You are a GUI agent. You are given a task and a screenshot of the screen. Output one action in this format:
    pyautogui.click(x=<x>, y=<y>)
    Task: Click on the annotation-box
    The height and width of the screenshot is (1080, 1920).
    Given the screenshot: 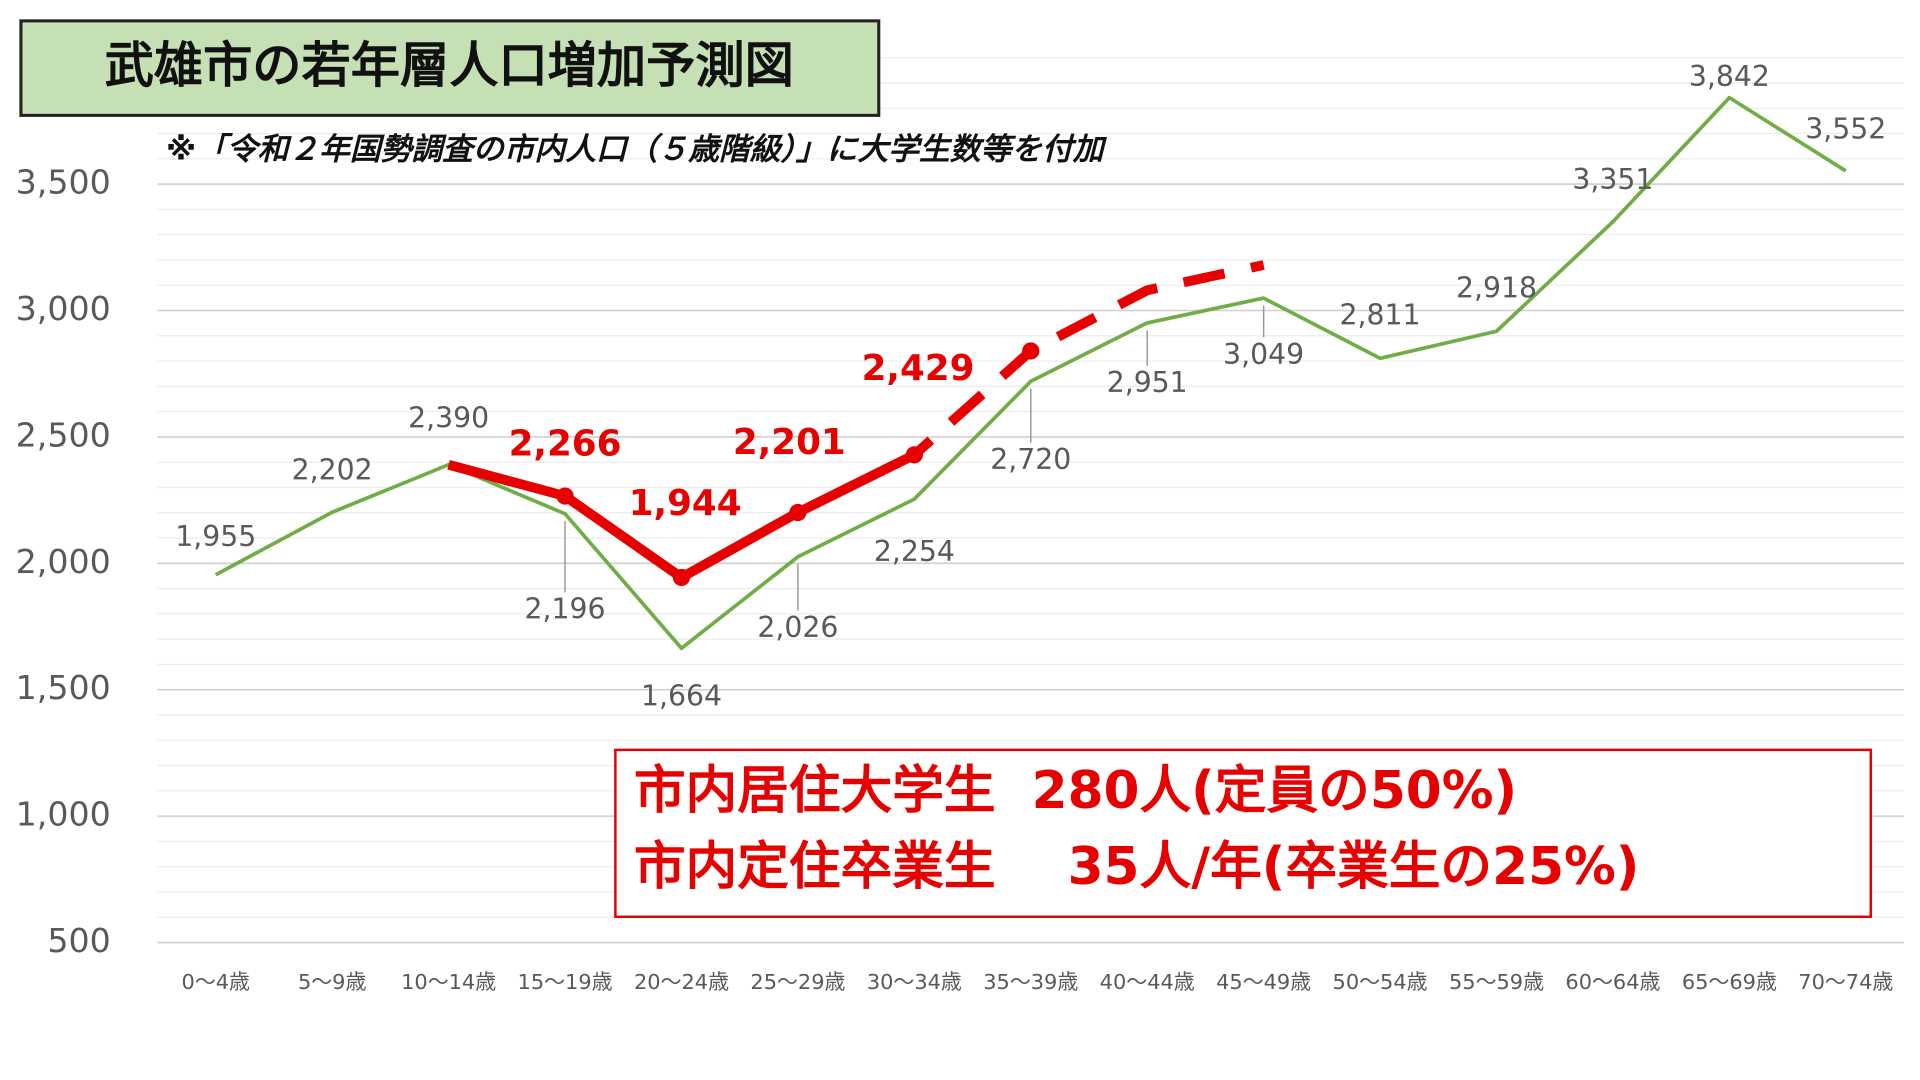 What is the action you would take?
    pyautogui.click(x=1243, y=833)
    